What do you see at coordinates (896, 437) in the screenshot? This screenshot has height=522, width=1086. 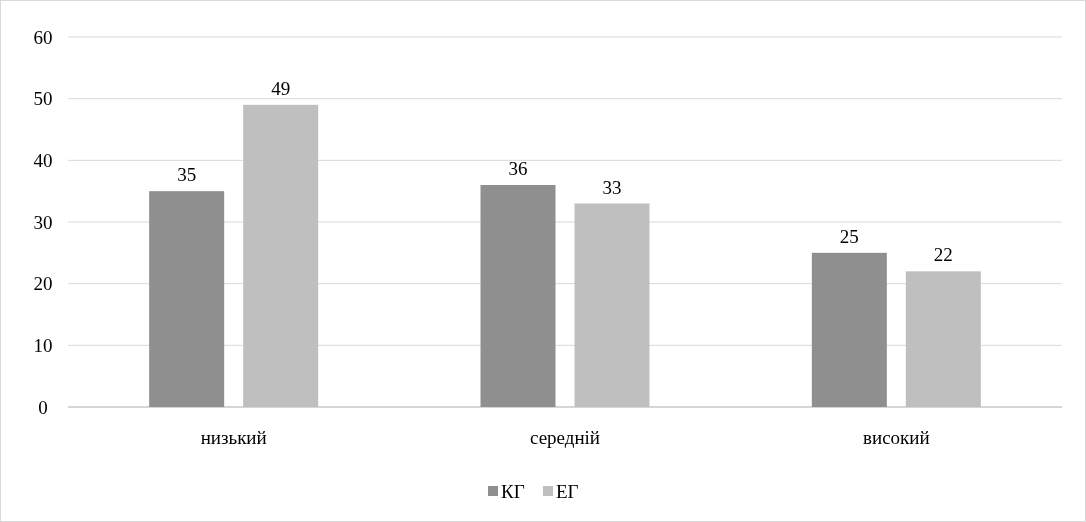 I see `x-tick-label: високий` at bounding box center [896, 437].